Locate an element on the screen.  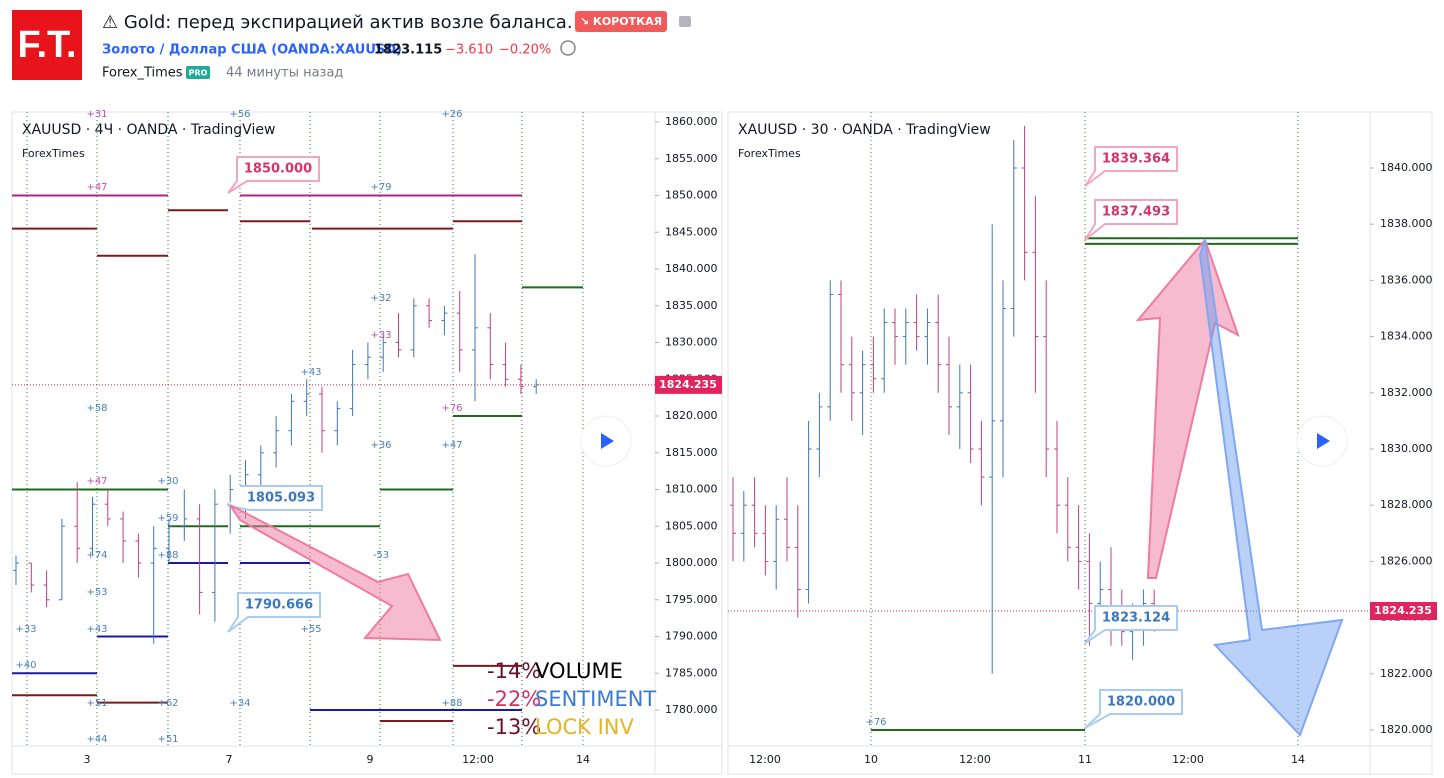
callout-text: 1839.364 is located at coordinates (1136, 159).